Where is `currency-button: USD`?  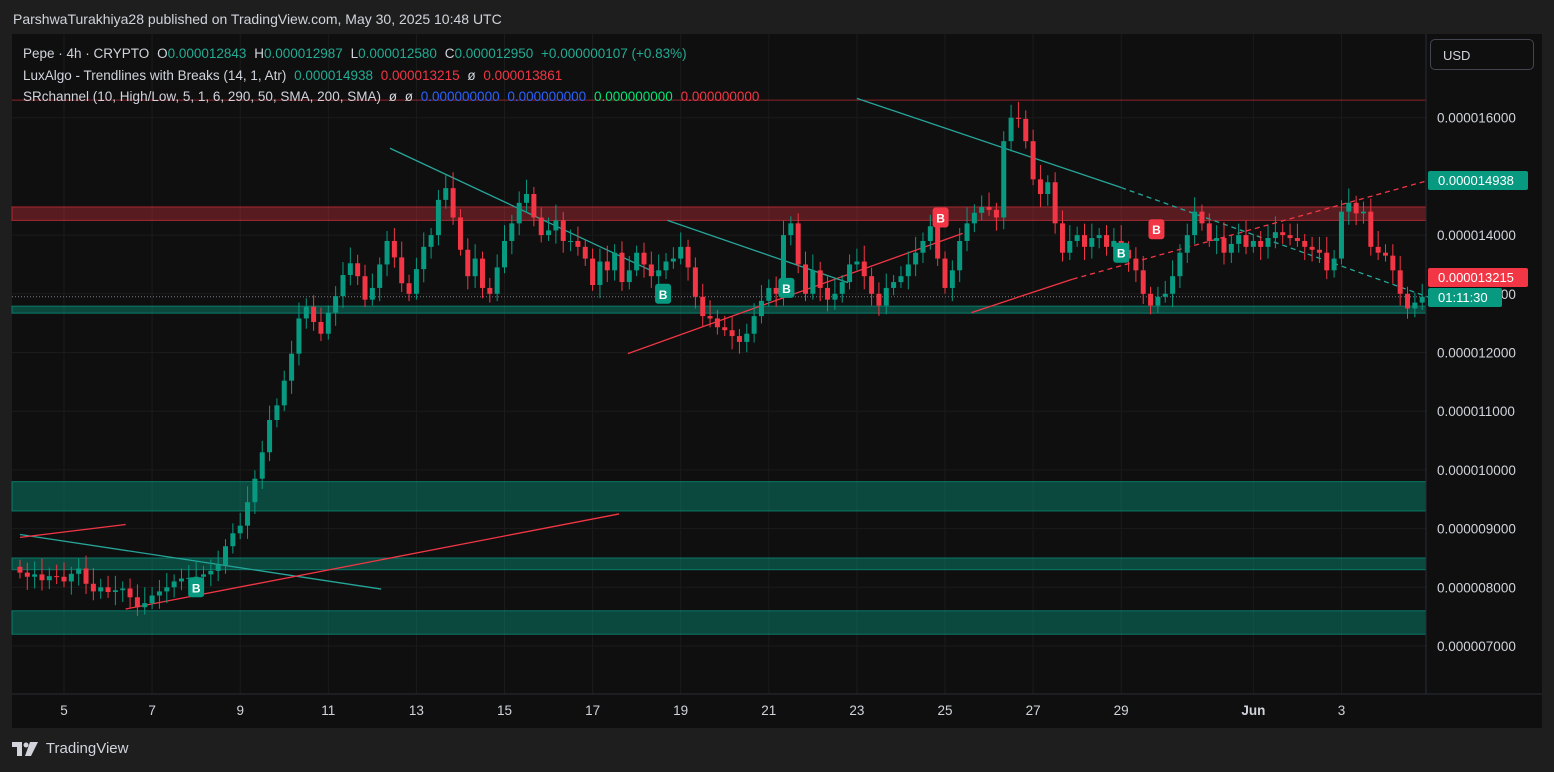 currency-button: USD is located at coordinates (1482, 54).